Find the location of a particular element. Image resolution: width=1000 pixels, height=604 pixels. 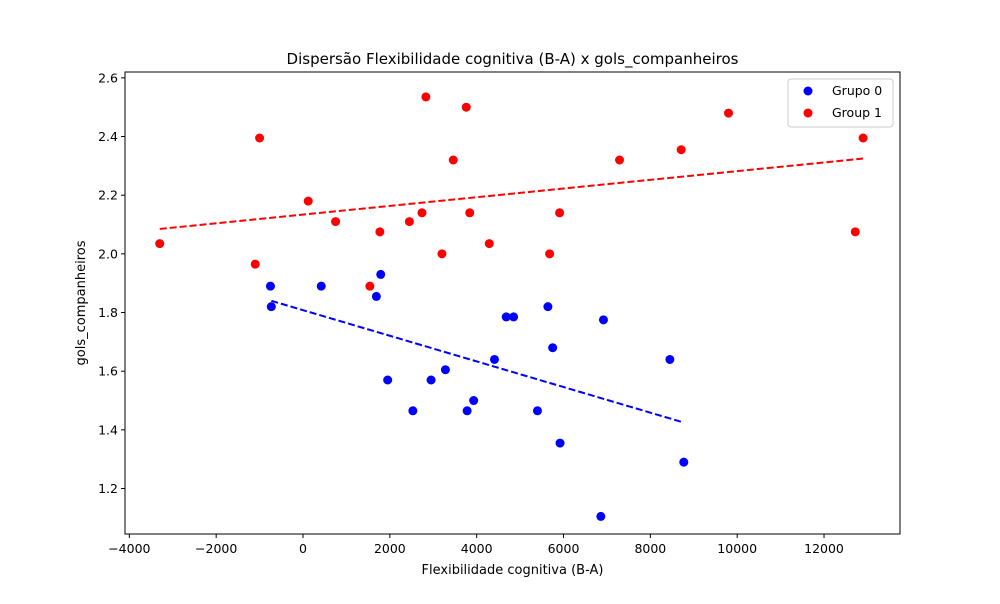

y-tick-label: 2.2 is located at coordinates (108, 195).